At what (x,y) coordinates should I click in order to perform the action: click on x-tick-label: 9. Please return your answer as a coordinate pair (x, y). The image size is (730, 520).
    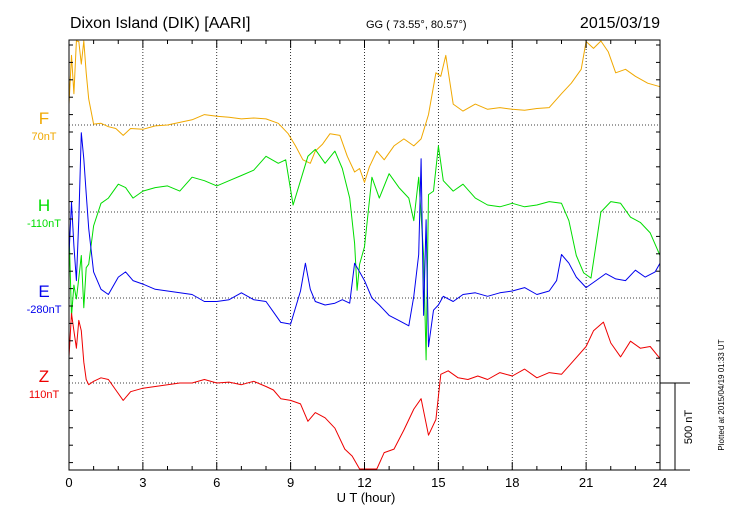
    Looking at the image, I should click on (290, 482).